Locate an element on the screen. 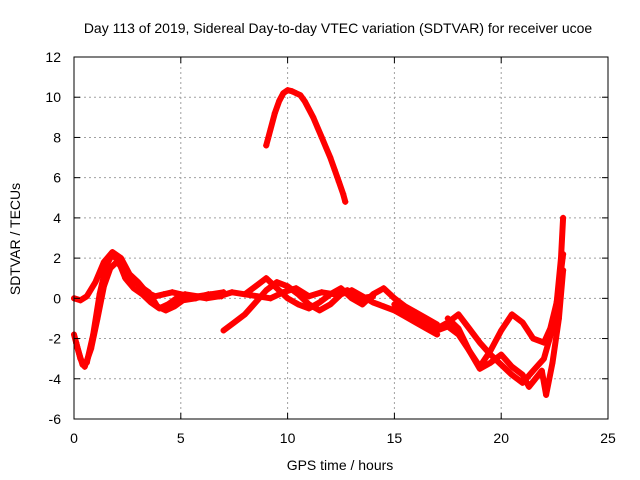 The width and height of the screenshot is (640, 480). x-tick-label: 25 is located at coordinates (608, 438).